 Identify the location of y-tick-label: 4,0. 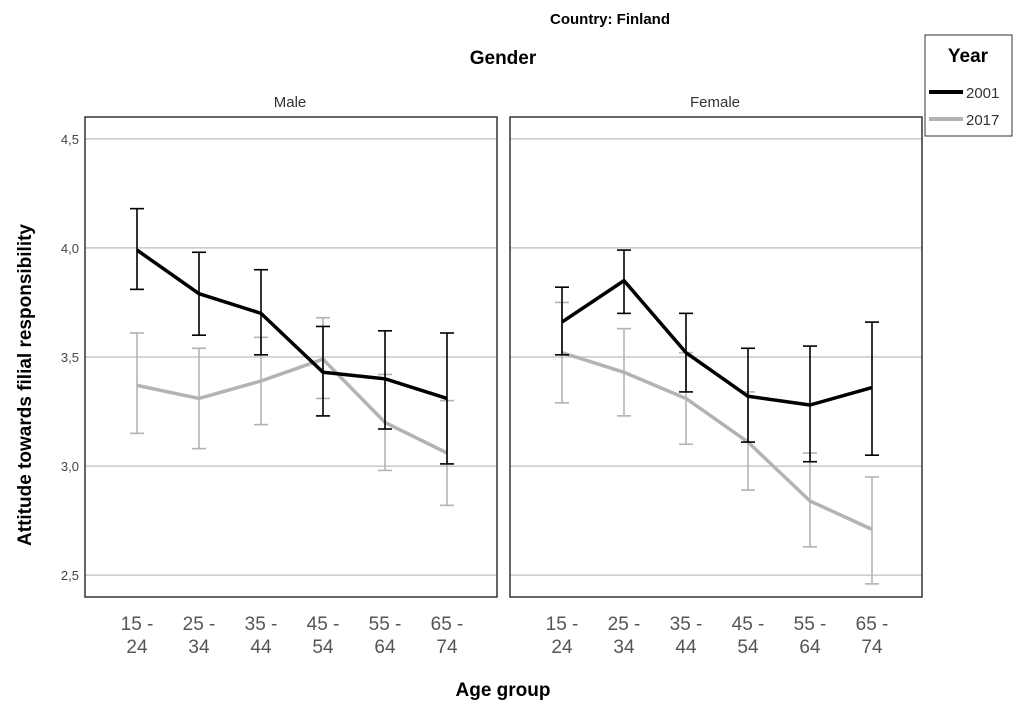
(70, 248).